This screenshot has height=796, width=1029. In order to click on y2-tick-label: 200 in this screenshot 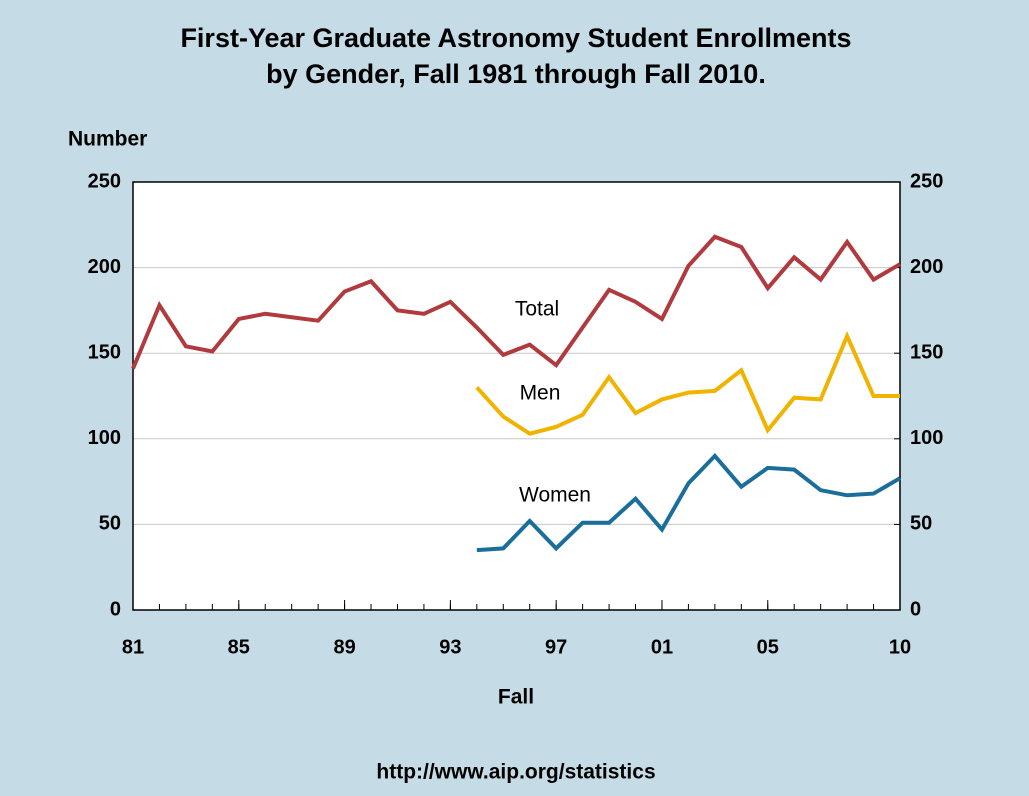, I will do `click(926, 267)`.